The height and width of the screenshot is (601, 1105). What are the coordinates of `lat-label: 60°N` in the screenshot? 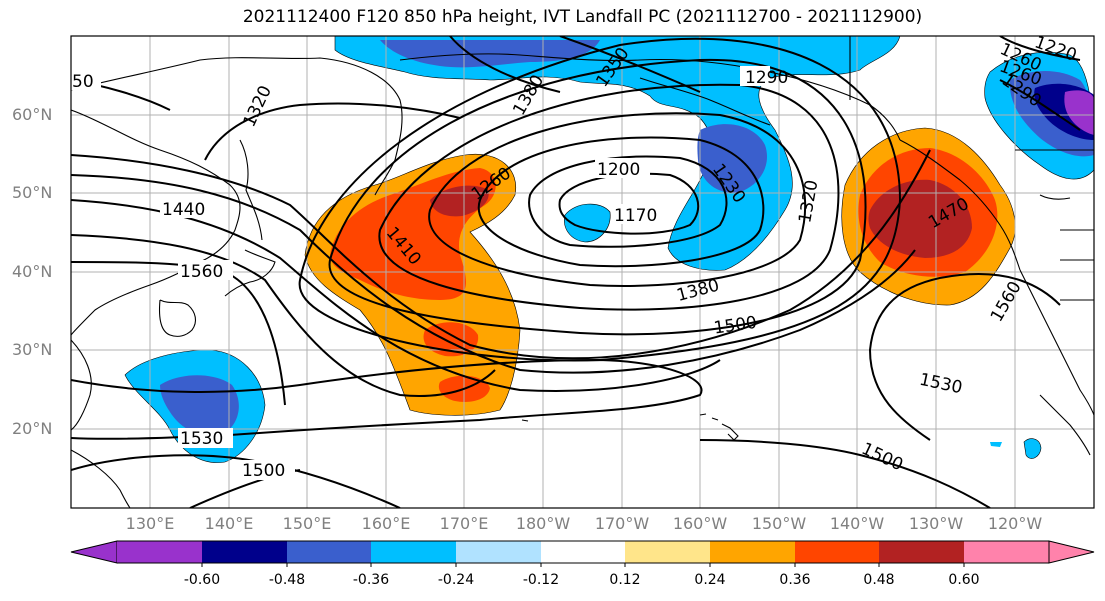 It's located at (32, 114).